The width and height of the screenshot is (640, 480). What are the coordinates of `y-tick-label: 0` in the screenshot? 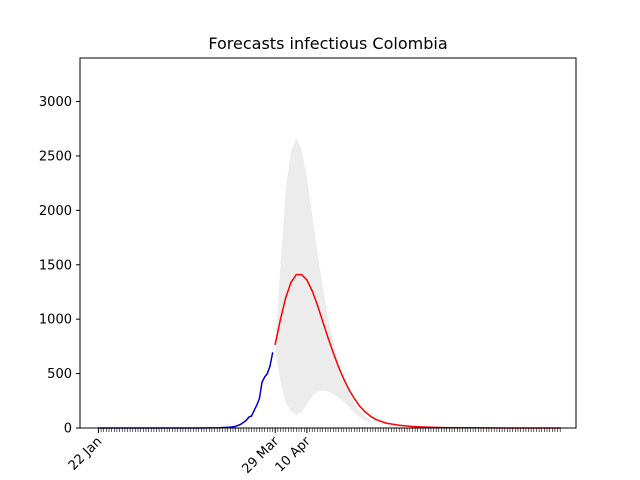 It's located at (68, 429).